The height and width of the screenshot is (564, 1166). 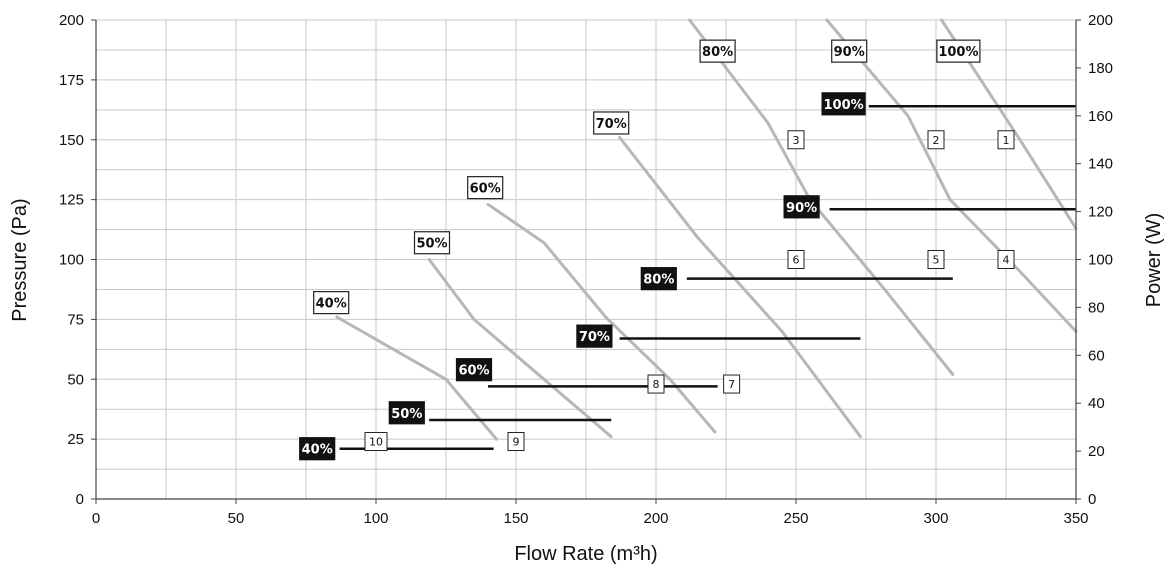 I want to click on y2-tick-label: 0, so click(x=1092, y=499).